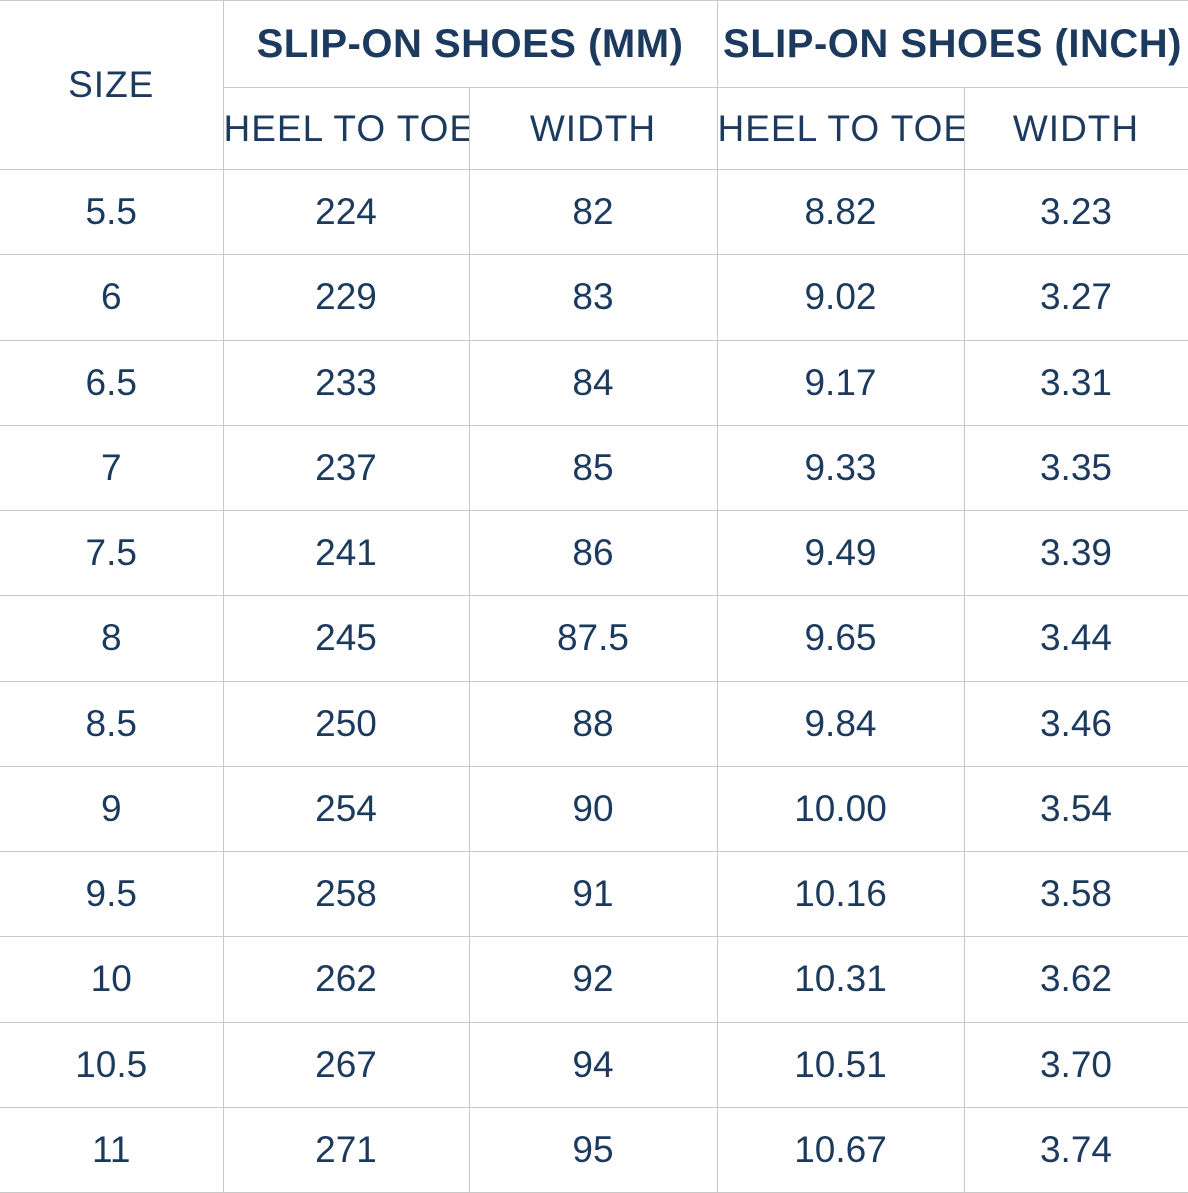 The height and width of the screenshot is (1193, 1188). I want to click on table-row: 7 237 85 9.33 3.35, so click(594, 468).